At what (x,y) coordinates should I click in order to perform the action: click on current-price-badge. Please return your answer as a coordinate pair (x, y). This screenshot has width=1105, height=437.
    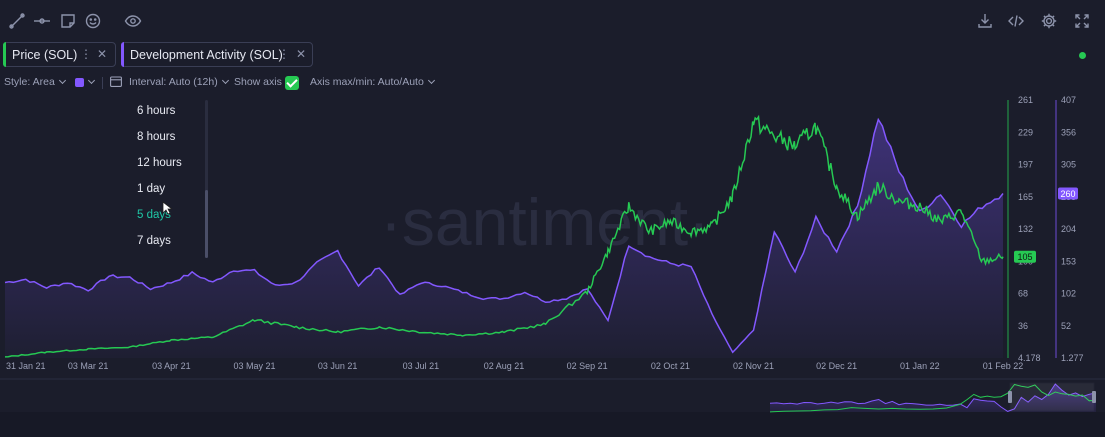
    Looking at the image, I should click on (1025, 256).